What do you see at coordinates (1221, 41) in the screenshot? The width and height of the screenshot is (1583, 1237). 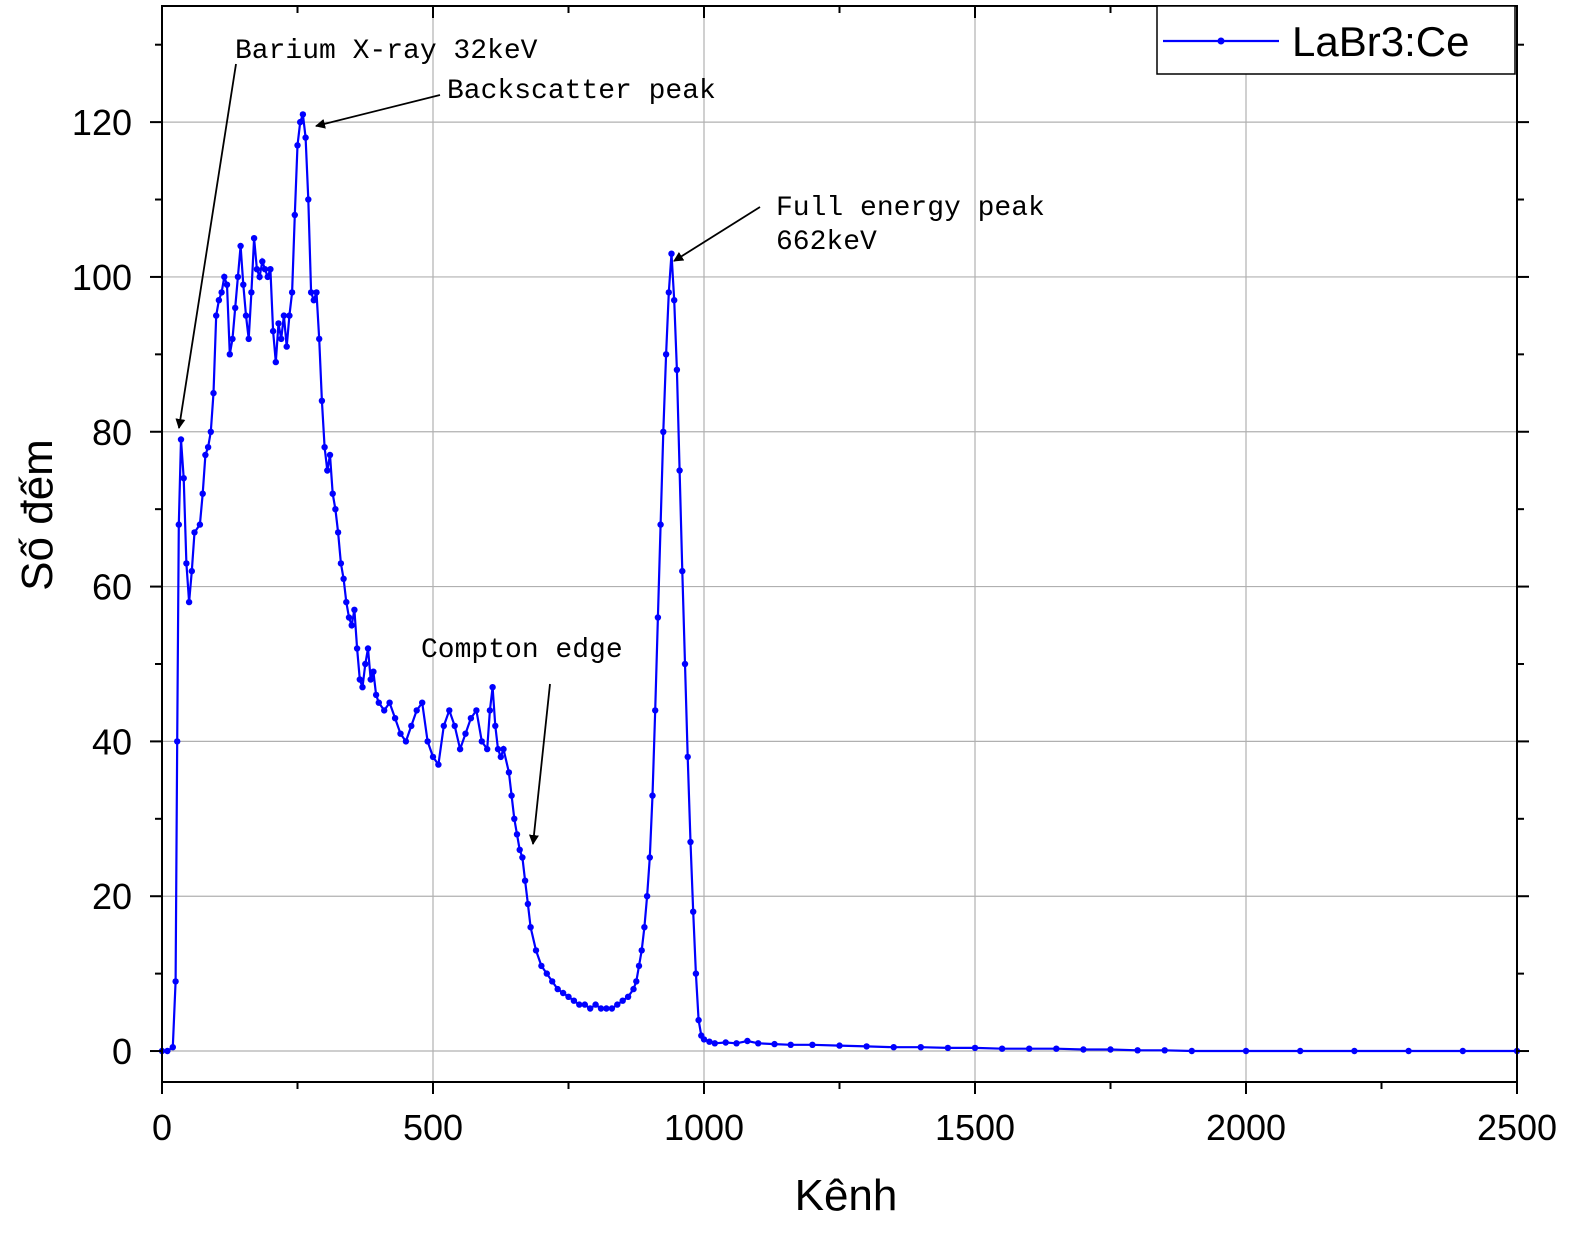 I see `legend-marker` at bounding box center [1221, 41].